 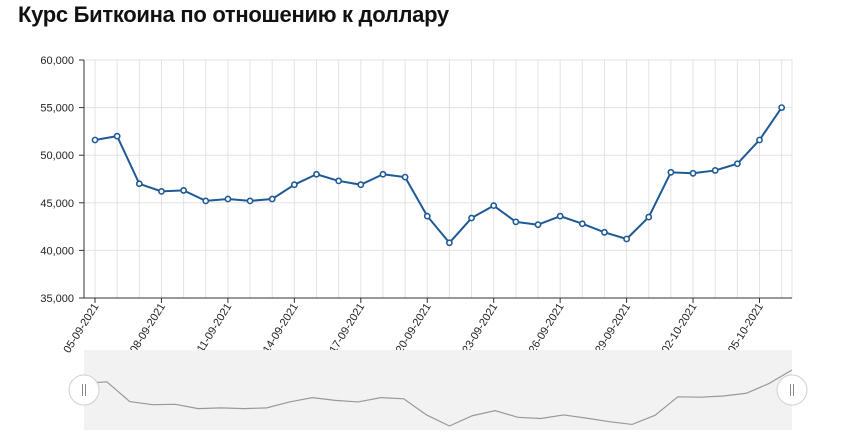 I want to click on y-tick-label: 40,000, so click(x=57, y=251).